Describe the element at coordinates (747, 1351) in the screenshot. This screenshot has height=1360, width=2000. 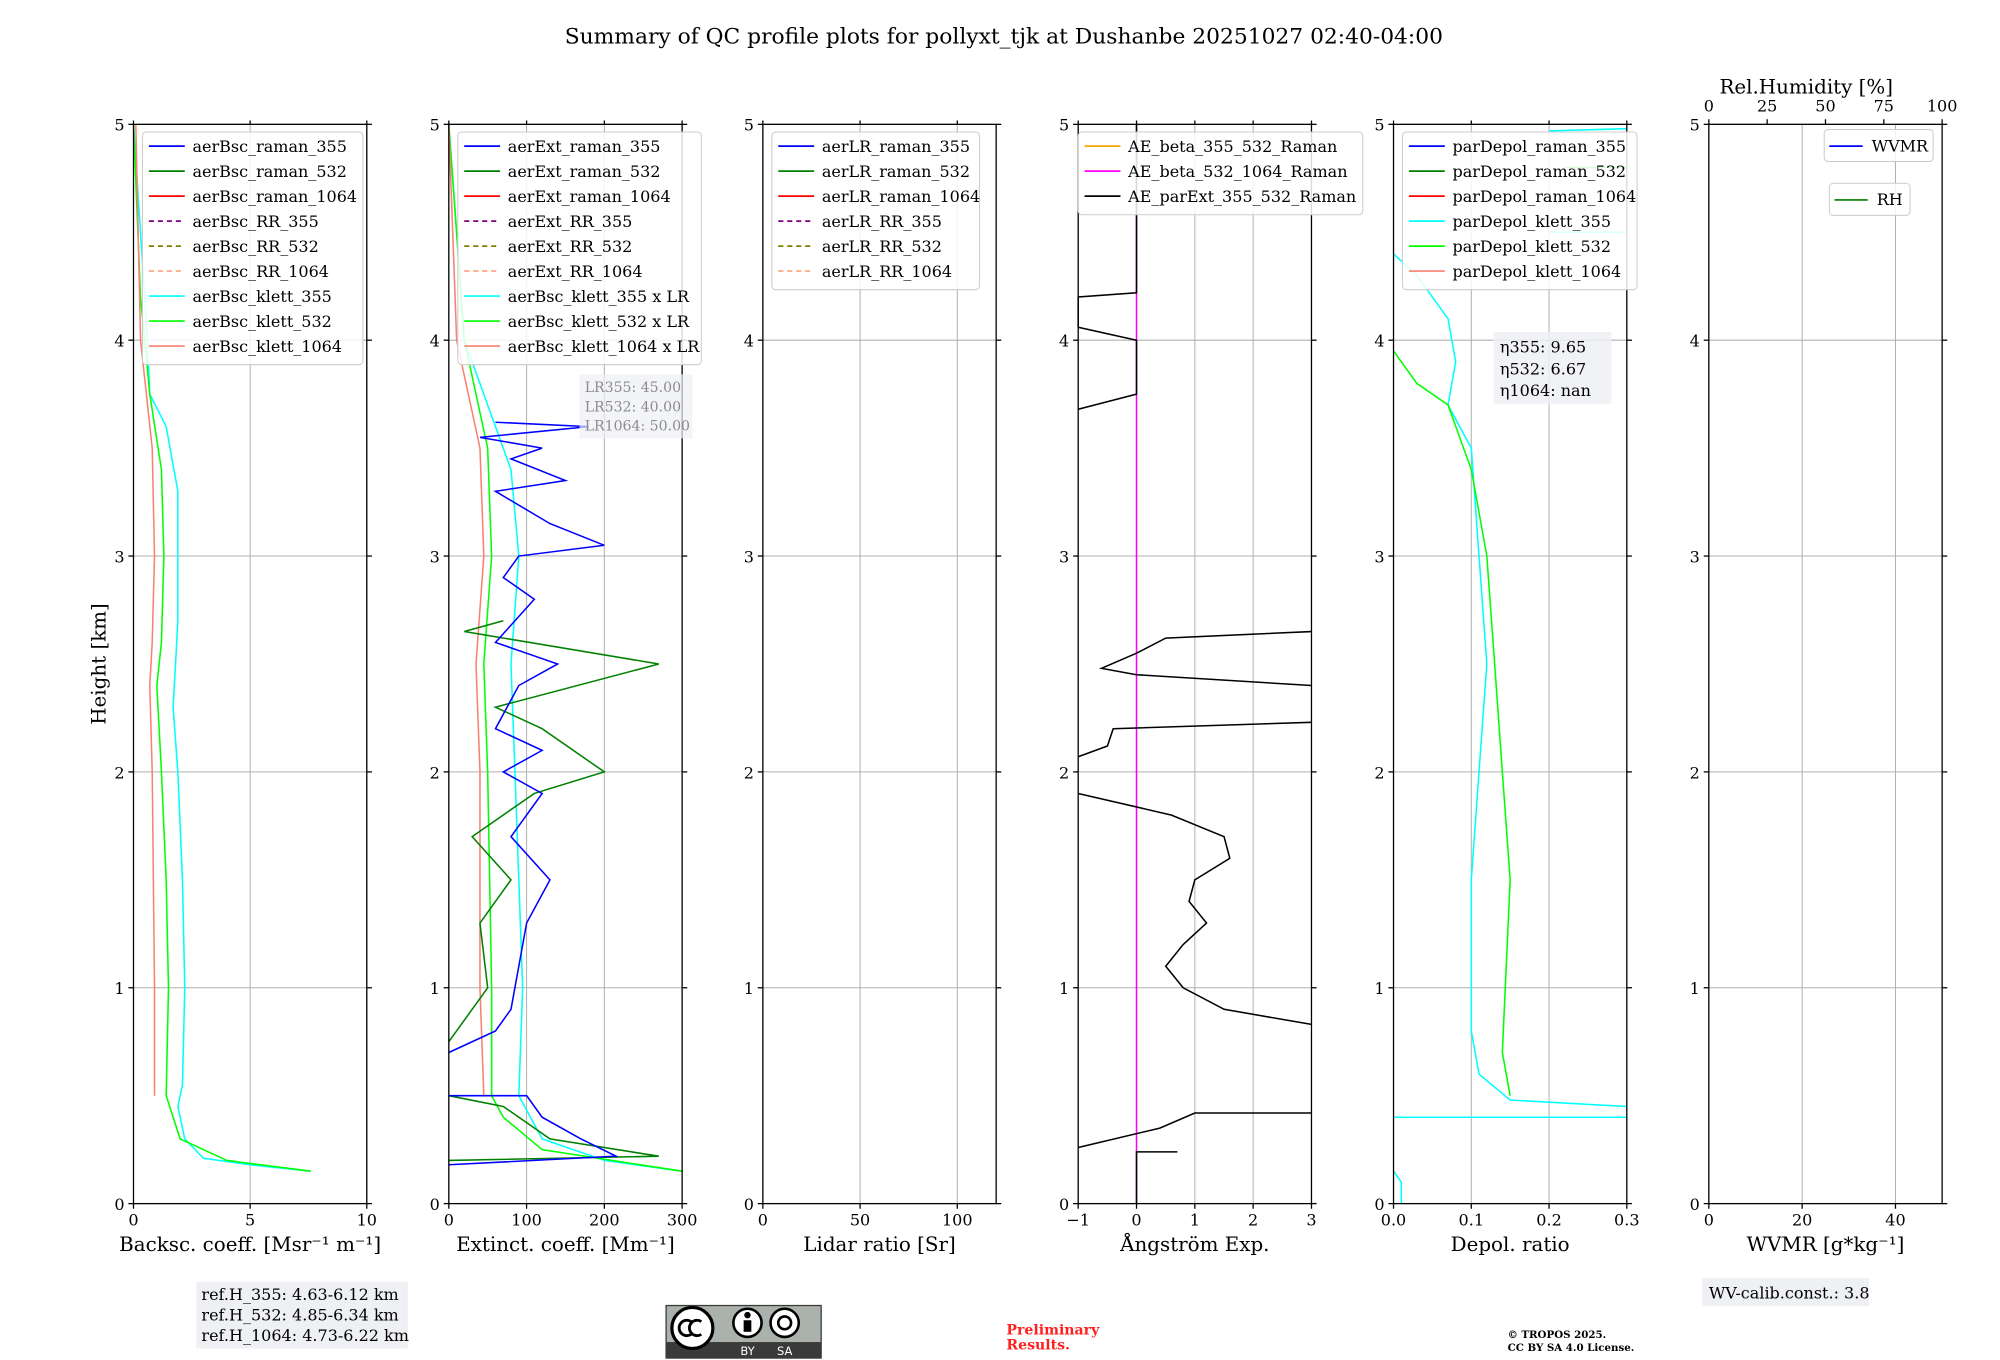
I see `license-by: BY` at that location.